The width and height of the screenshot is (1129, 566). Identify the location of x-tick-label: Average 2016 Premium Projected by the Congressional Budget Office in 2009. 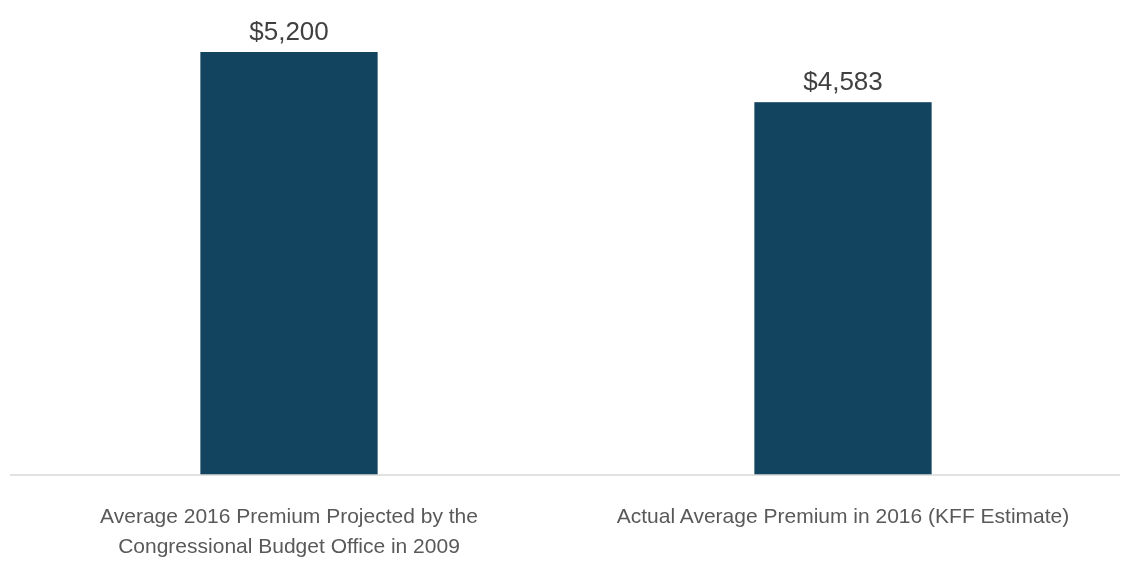
(289, 530).